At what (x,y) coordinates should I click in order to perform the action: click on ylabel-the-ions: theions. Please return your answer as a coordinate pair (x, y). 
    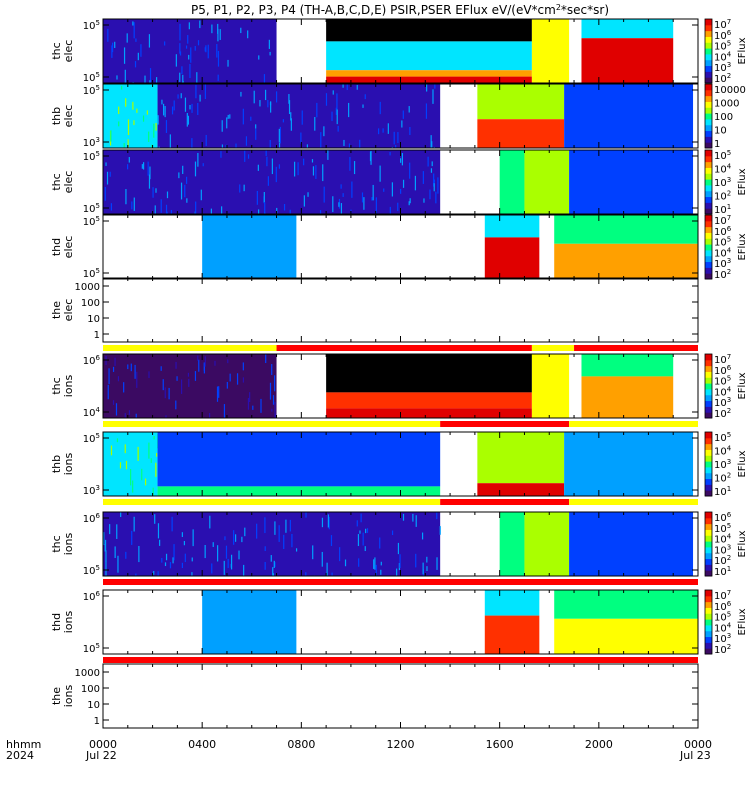
    Looking at the image, I should click on (62, 695).